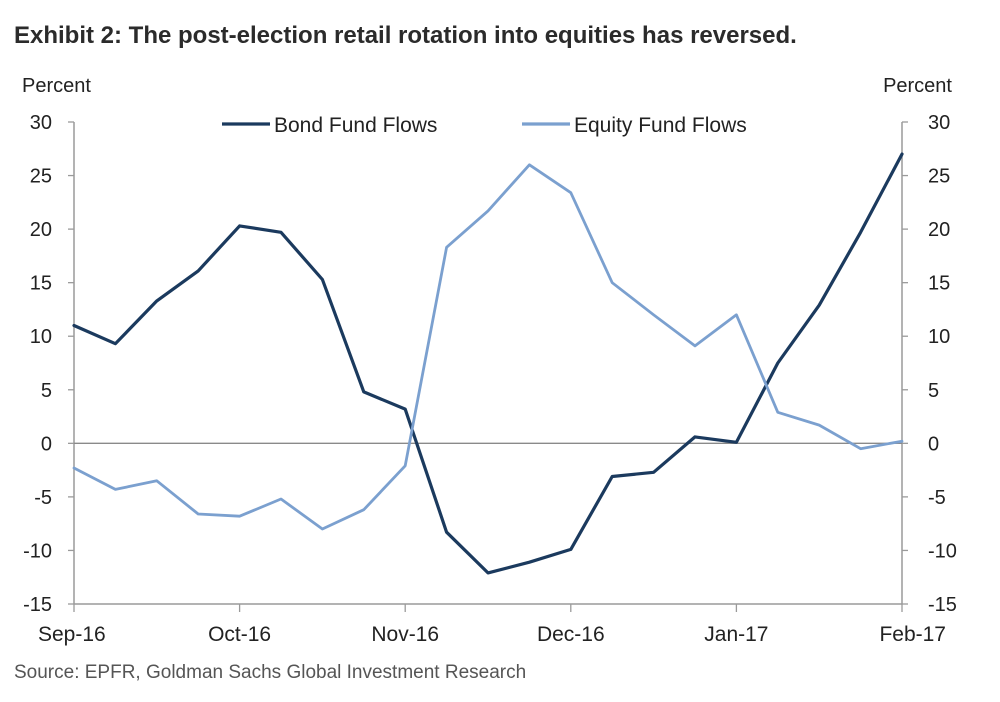 The width and height of the screenshot is (1000, 702). What do you see at coordinates (939, 123) in the screenshot?
I see `y-tick-label-right: 30` at bounding box center [939, 123].